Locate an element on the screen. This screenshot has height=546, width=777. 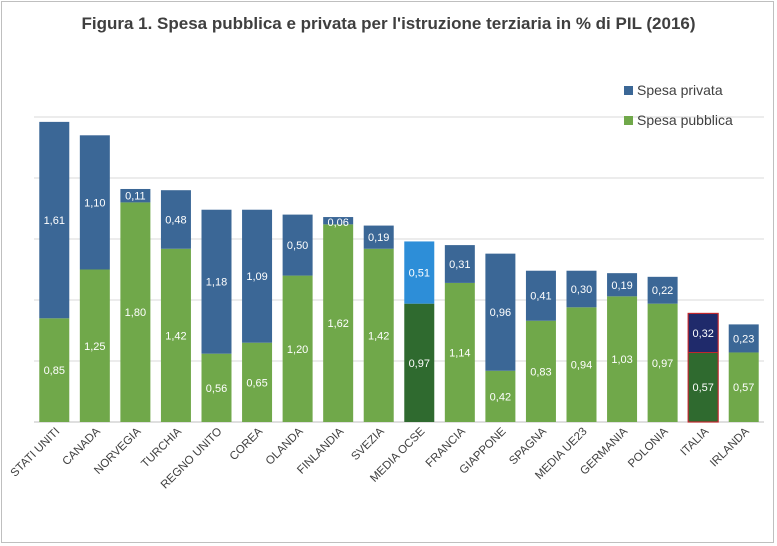
data-label-private: 1,10 is located at coordinates (94, 203).